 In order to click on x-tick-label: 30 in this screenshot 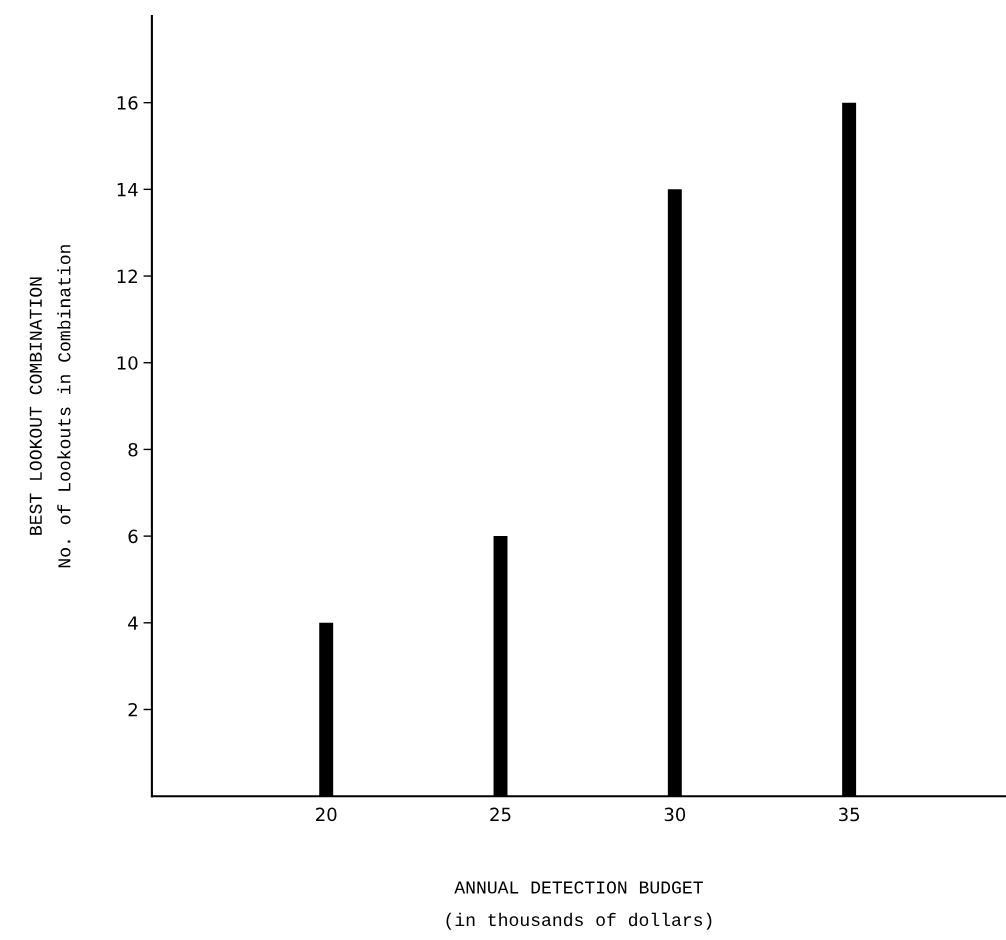, I will do `click(675, 814)`.